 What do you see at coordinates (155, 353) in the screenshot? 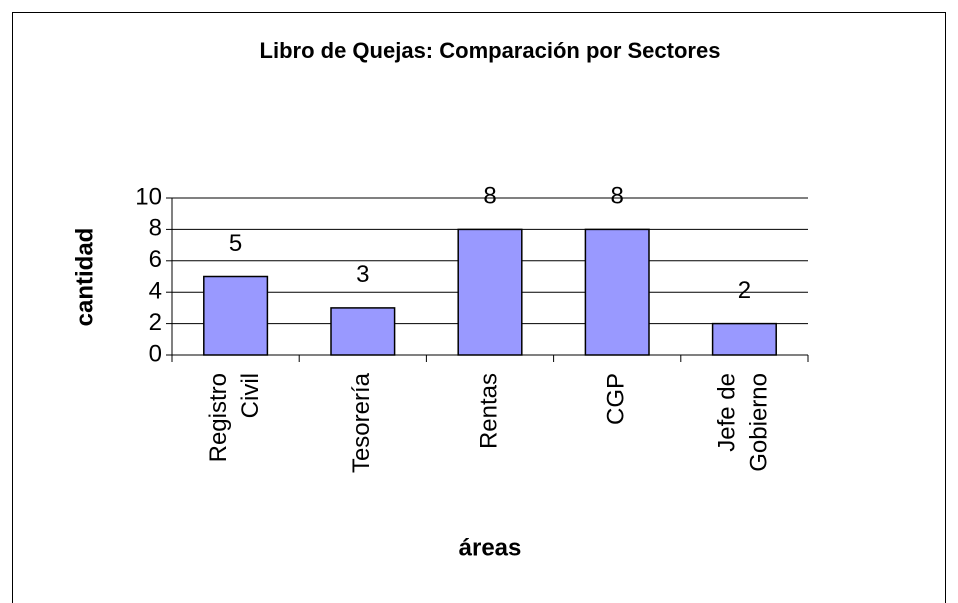
I see `y-tick-label: 0` at bounding box center [155, 353].